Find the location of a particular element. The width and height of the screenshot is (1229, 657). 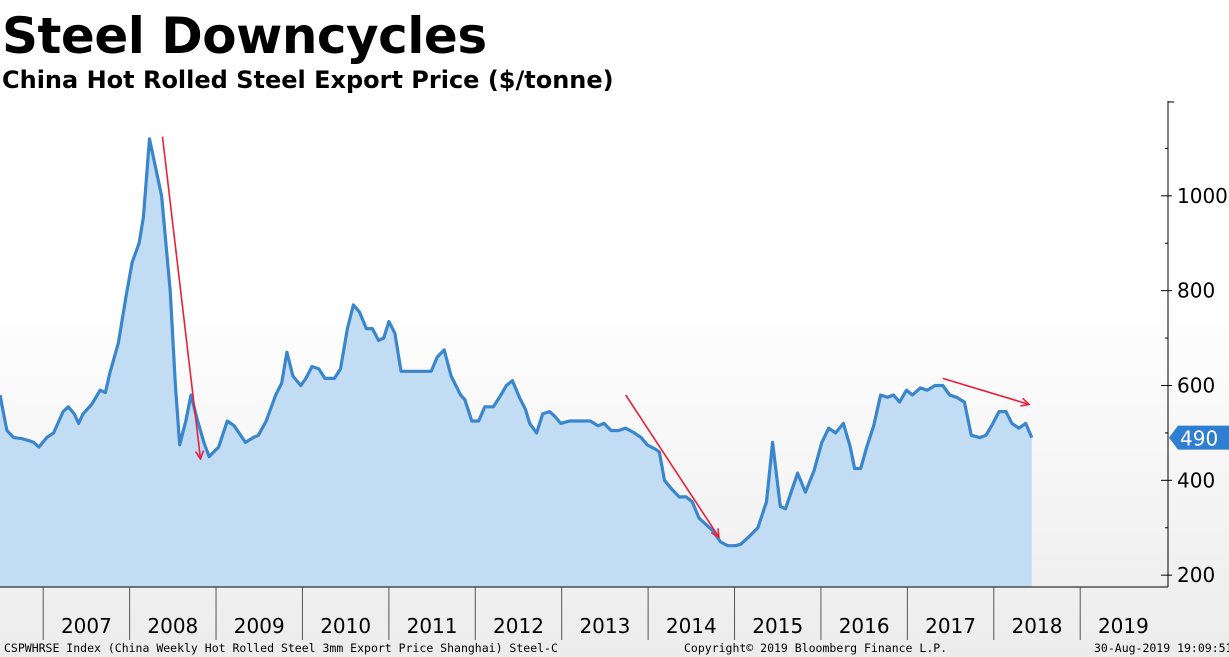

x-tick-label-2018: 2018 is located at coordinates (1037, 626).